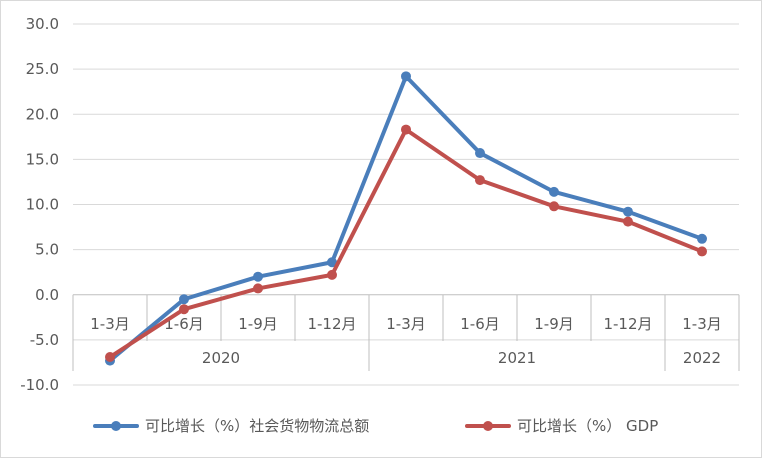 The width and height of the screenshot is (762, 459). Describe the element at coordinates (39, 385) in the screenshot. I see `y-tick-label: -10.0` at that location.